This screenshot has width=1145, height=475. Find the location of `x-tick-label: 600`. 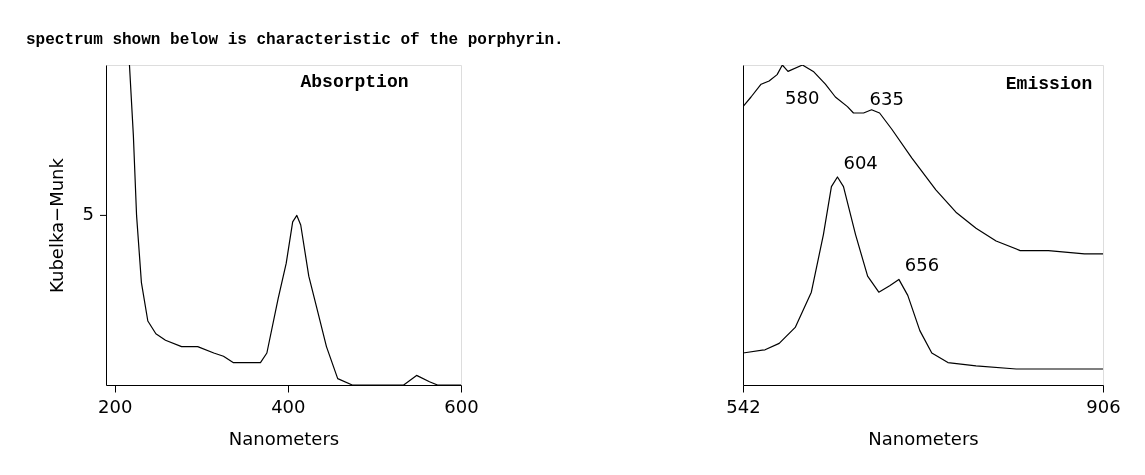

x-tick-label: 600 is located at coordinates (461, 406).